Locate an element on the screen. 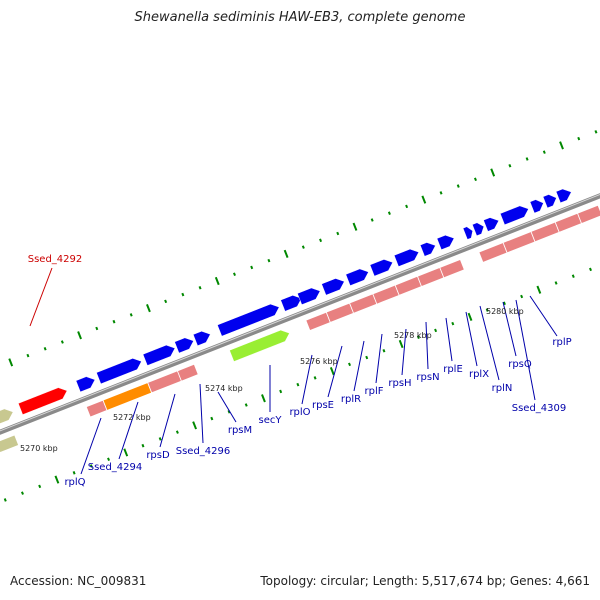 The height and width of the screenshot is (600, 600). forward-gene-olive is located at coordinates (7, 416).